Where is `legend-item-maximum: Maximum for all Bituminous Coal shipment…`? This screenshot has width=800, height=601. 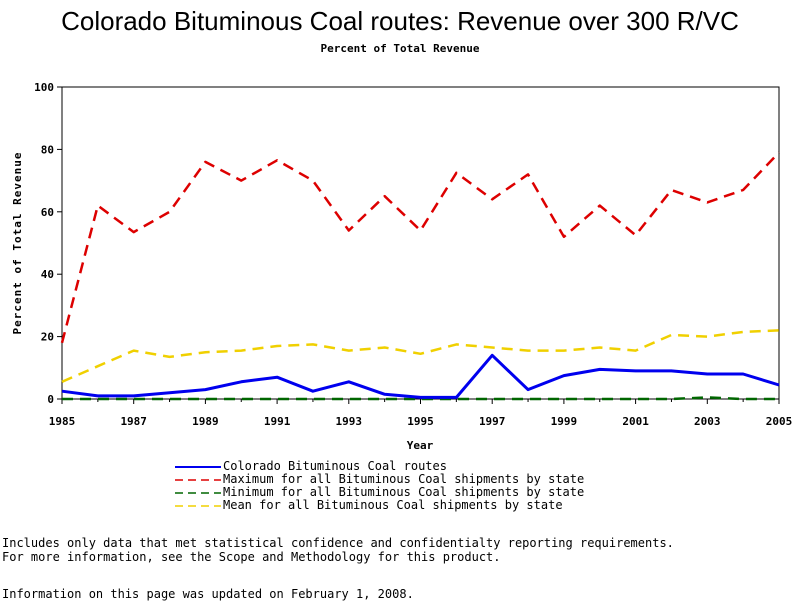 legend-item-maximum: Maximum for all Bituminous Coal shipment… is located at coordinates (435, 479).